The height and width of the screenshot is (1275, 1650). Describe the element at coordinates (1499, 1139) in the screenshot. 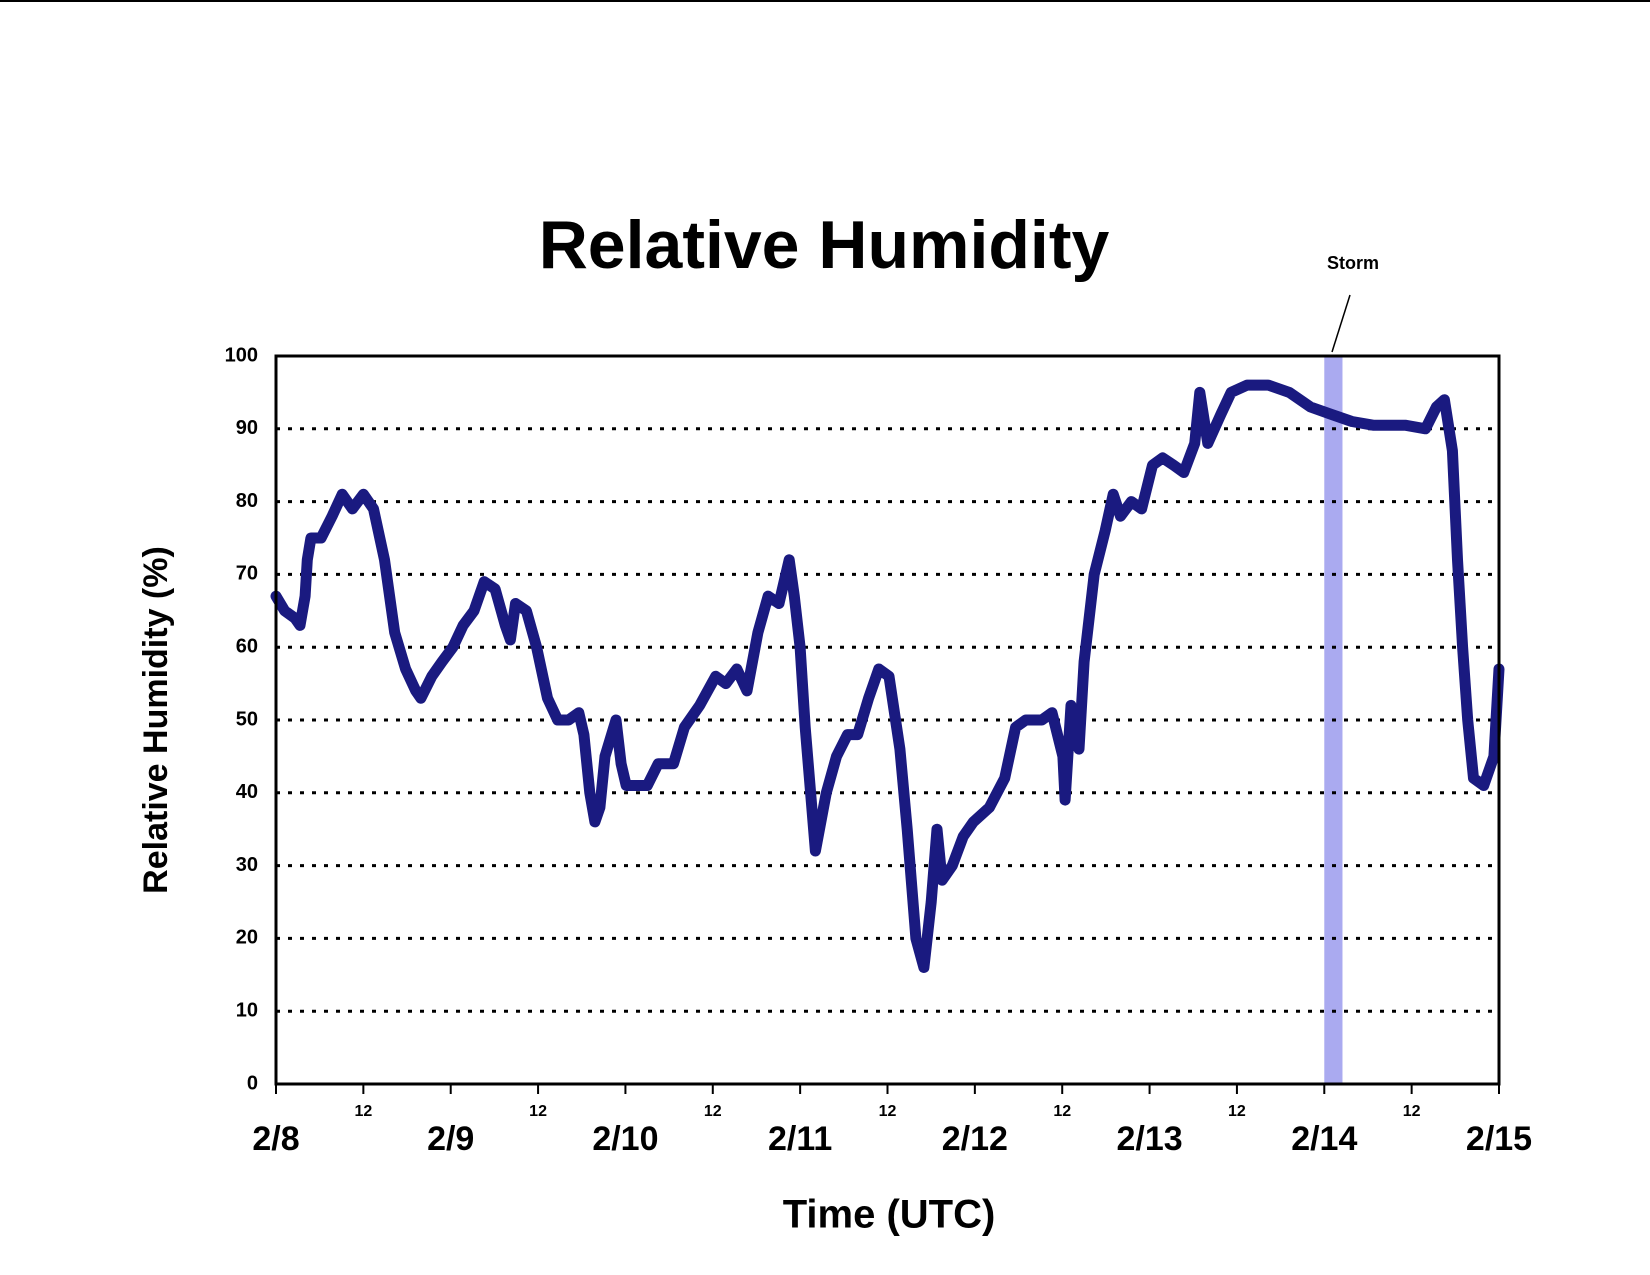

I see `x-tick-label: 2/15` at that location.